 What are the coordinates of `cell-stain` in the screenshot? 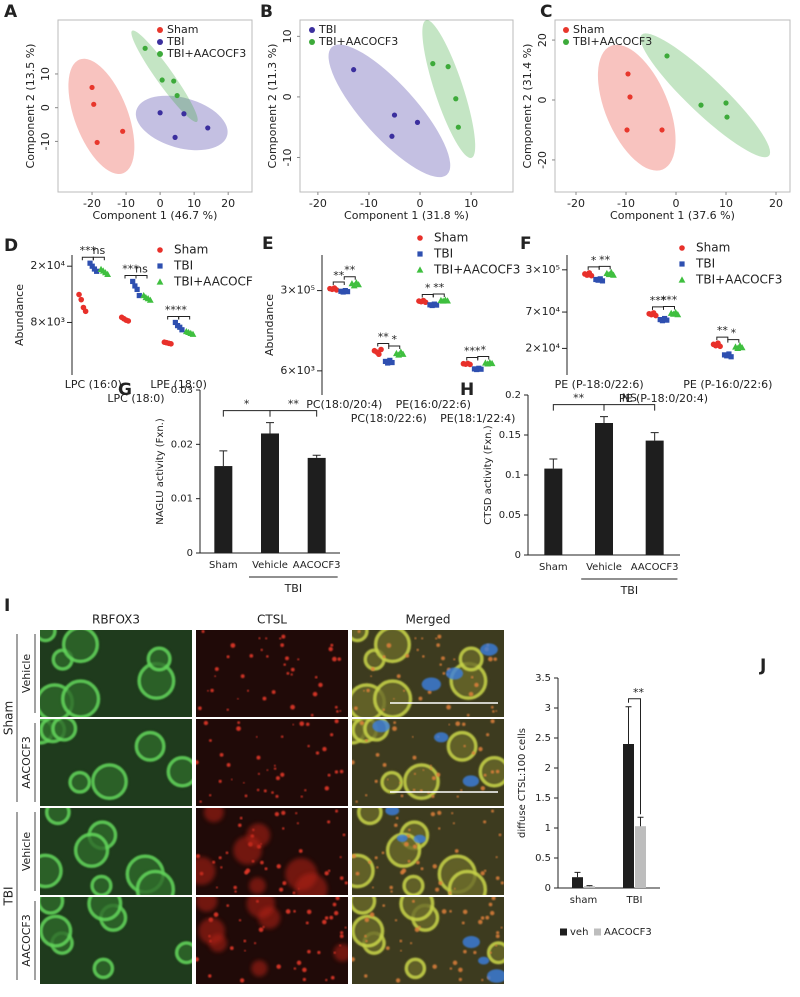 It's located at (247, 850).